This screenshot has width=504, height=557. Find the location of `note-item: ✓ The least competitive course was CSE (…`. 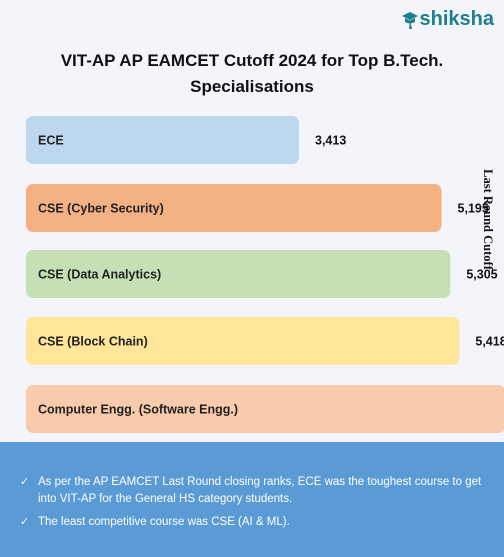

note-item: ✓ The least competitive course was CSE (… is located at coordinates (254, 522).